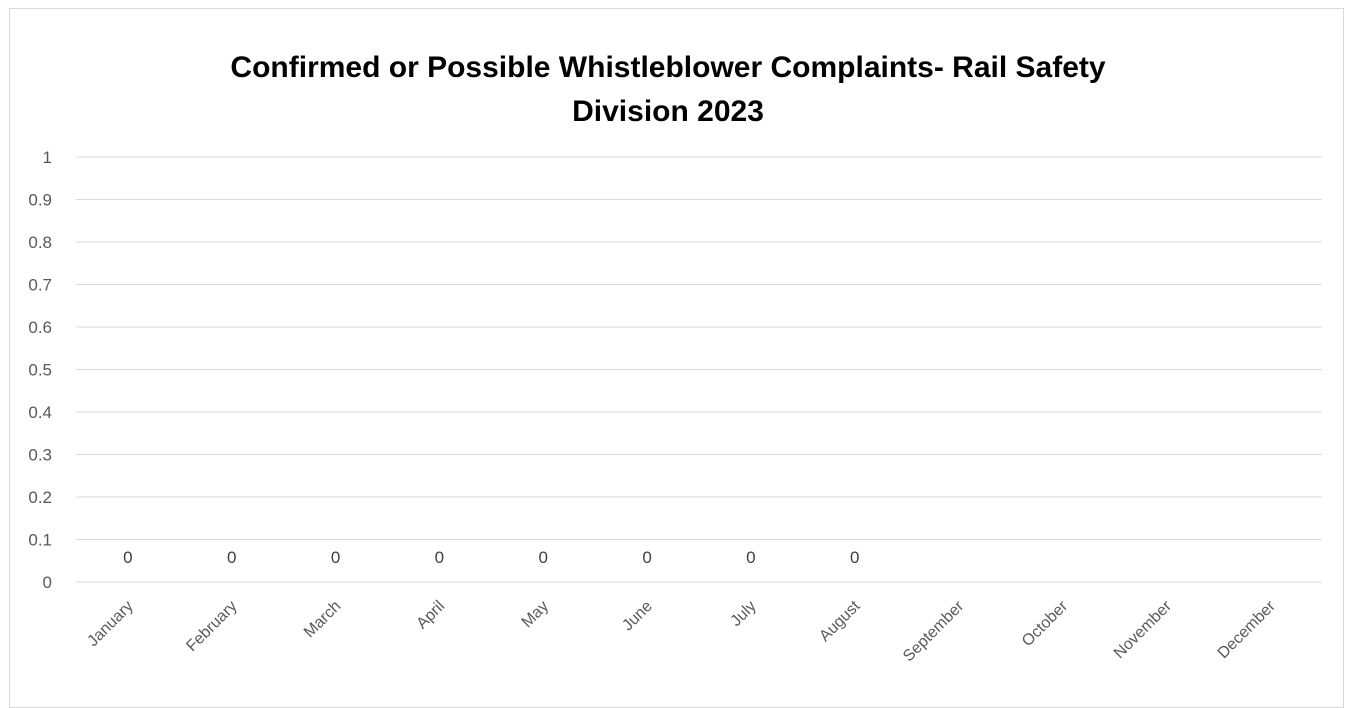 The height and width of the screenshot is (708, 1354). Describe the element at coordinates (40, 327) in the screenshot. I see `y-tick-label: 0.6` at that location.